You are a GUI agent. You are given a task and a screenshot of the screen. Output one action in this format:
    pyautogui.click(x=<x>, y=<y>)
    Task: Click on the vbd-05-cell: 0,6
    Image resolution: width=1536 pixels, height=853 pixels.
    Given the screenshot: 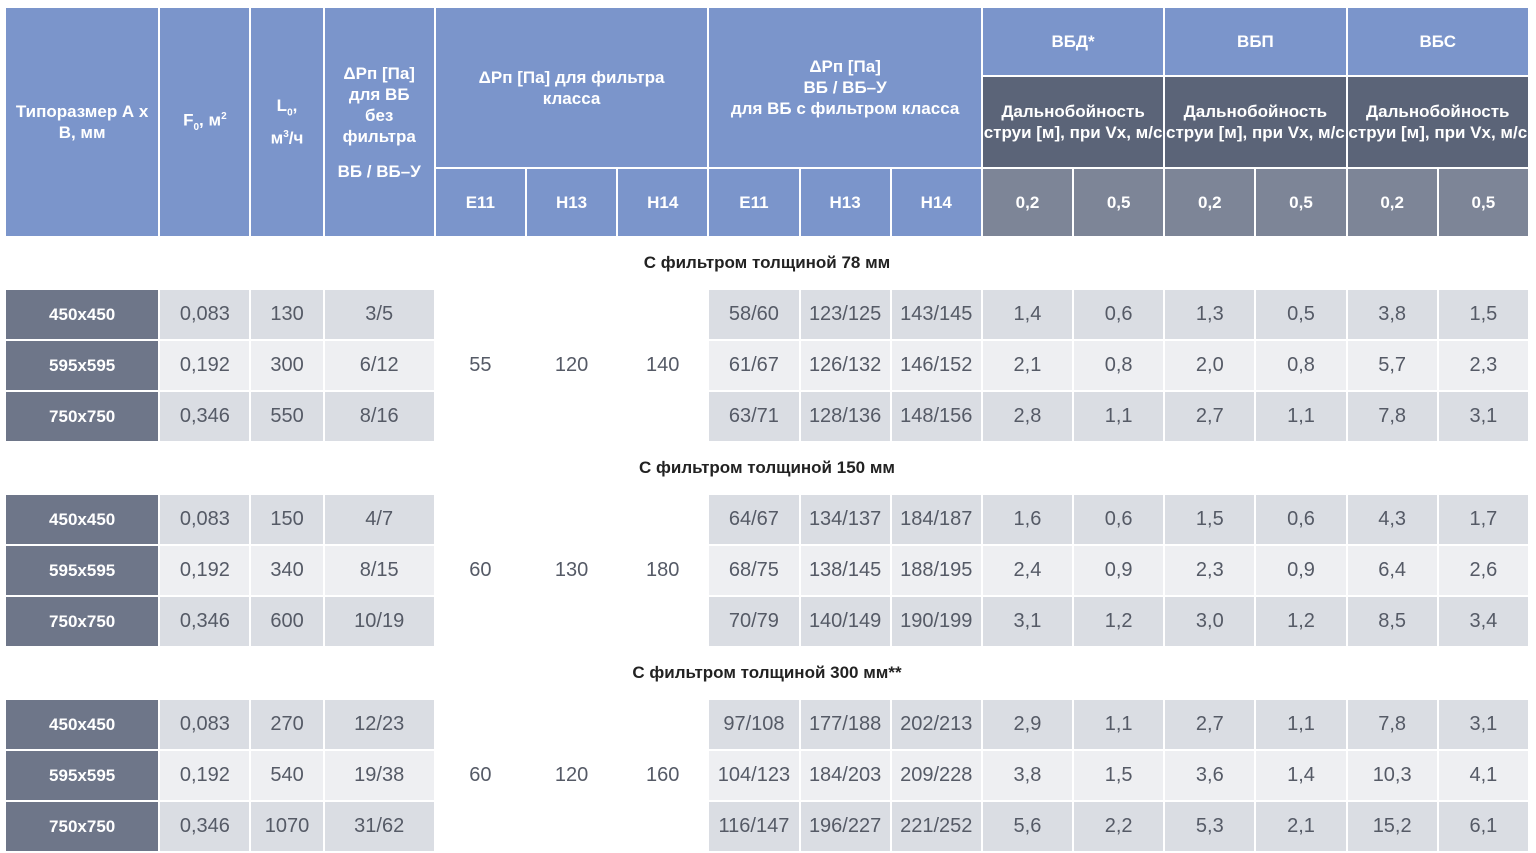 What is the action you would take?
    pyautogui.click(x=1119, y=519)
    